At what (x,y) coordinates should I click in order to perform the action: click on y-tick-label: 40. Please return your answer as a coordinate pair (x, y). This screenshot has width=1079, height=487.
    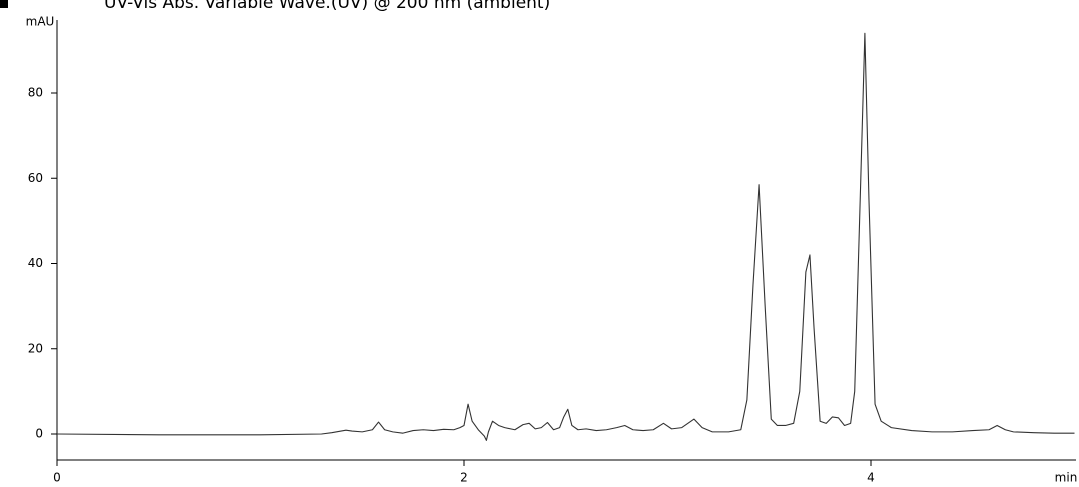
    Looking at the image, I should click on (35, 263).